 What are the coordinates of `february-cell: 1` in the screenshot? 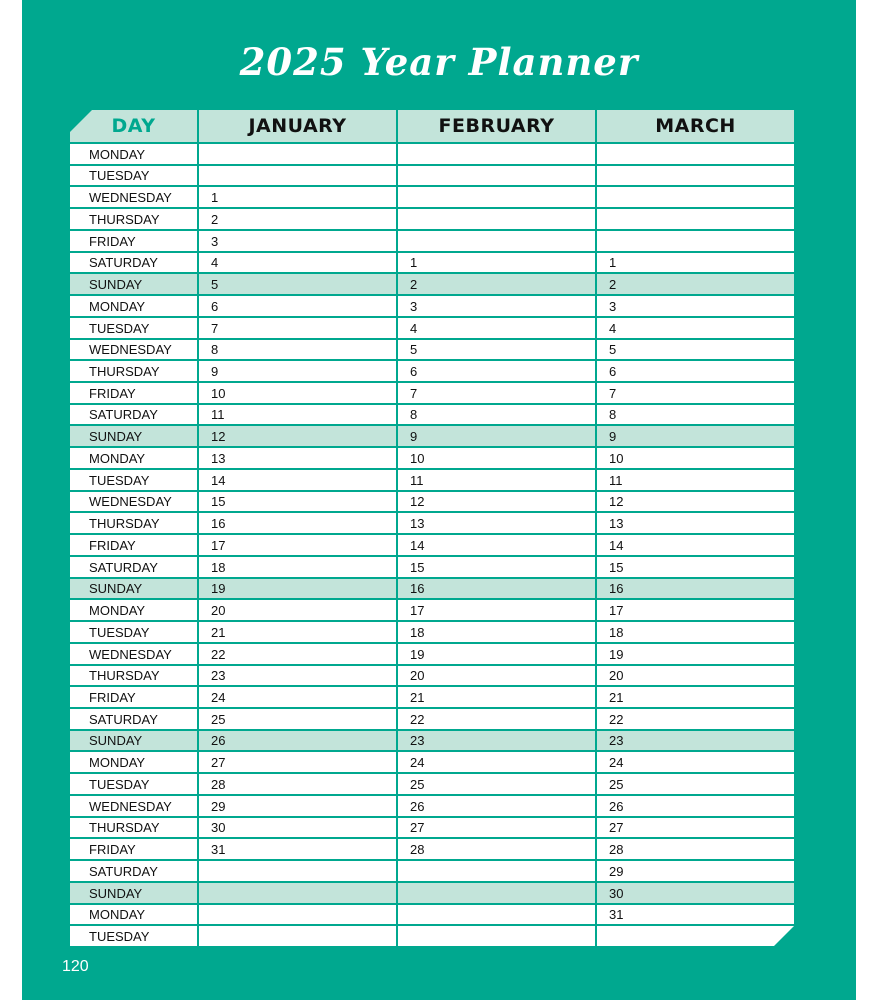 It's located at (496, 262).